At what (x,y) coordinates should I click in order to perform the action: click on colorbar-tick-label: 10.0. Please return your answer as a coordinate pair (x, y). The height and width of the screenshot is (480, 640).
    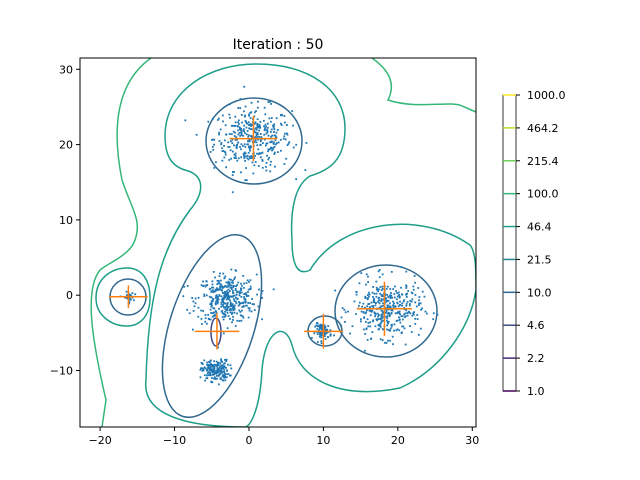
    Looking at the image, I should click on (539, 292).